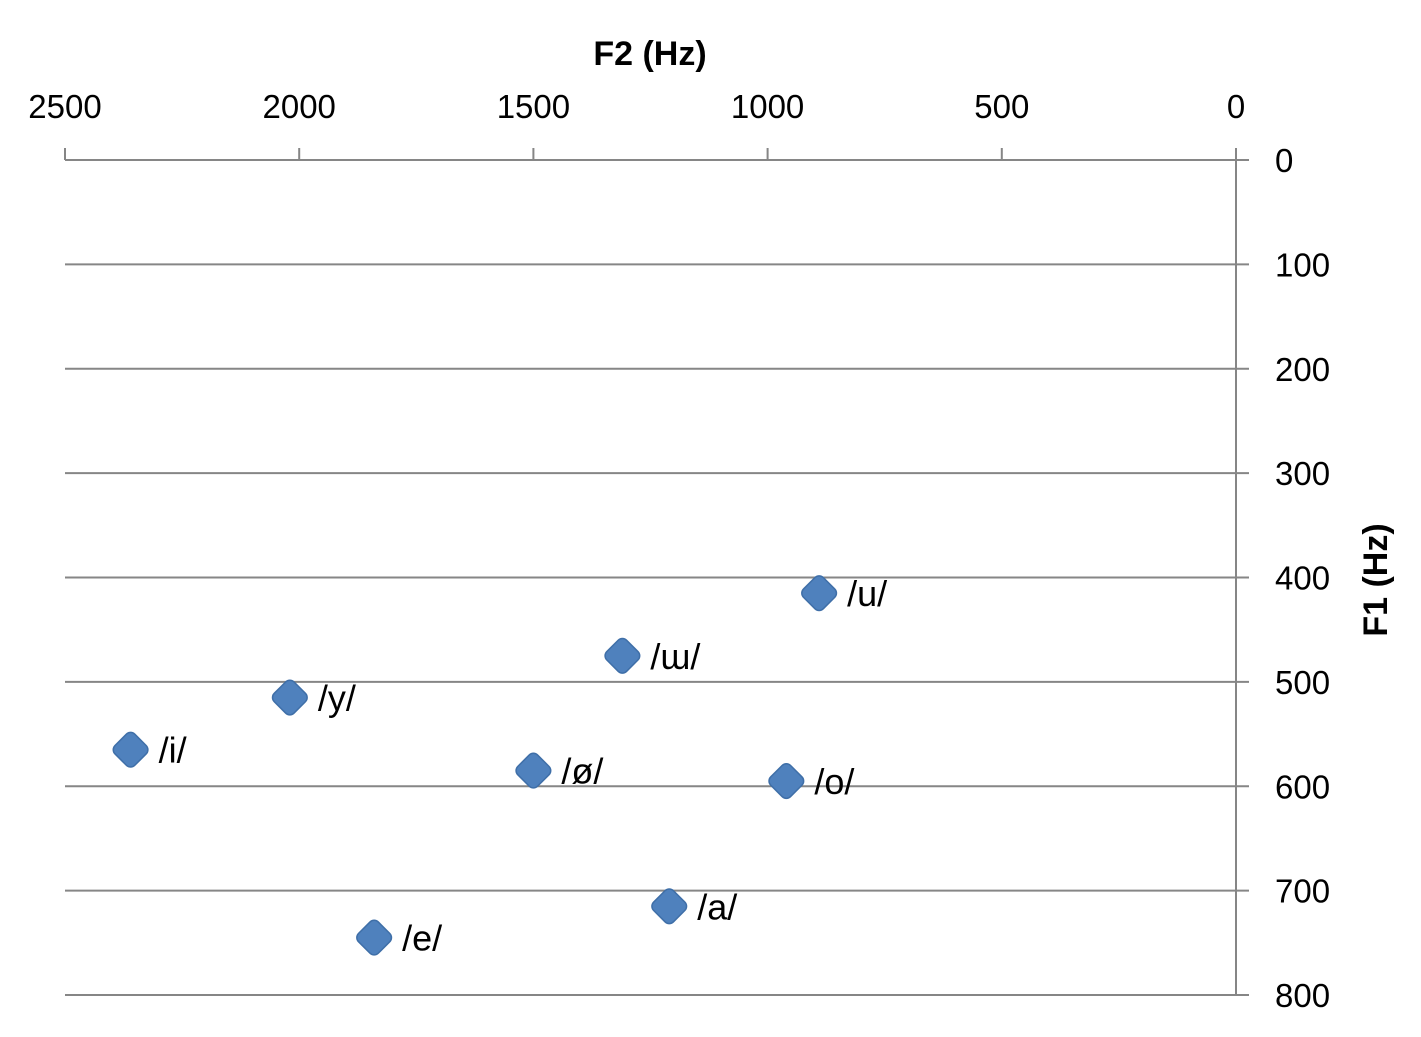 Image resolution: width=1421 pixels, height=1037 pixels. Describe the element at coordinates (1284, 160) in the screenshot. I see `y-tick-label: 0` at that location.